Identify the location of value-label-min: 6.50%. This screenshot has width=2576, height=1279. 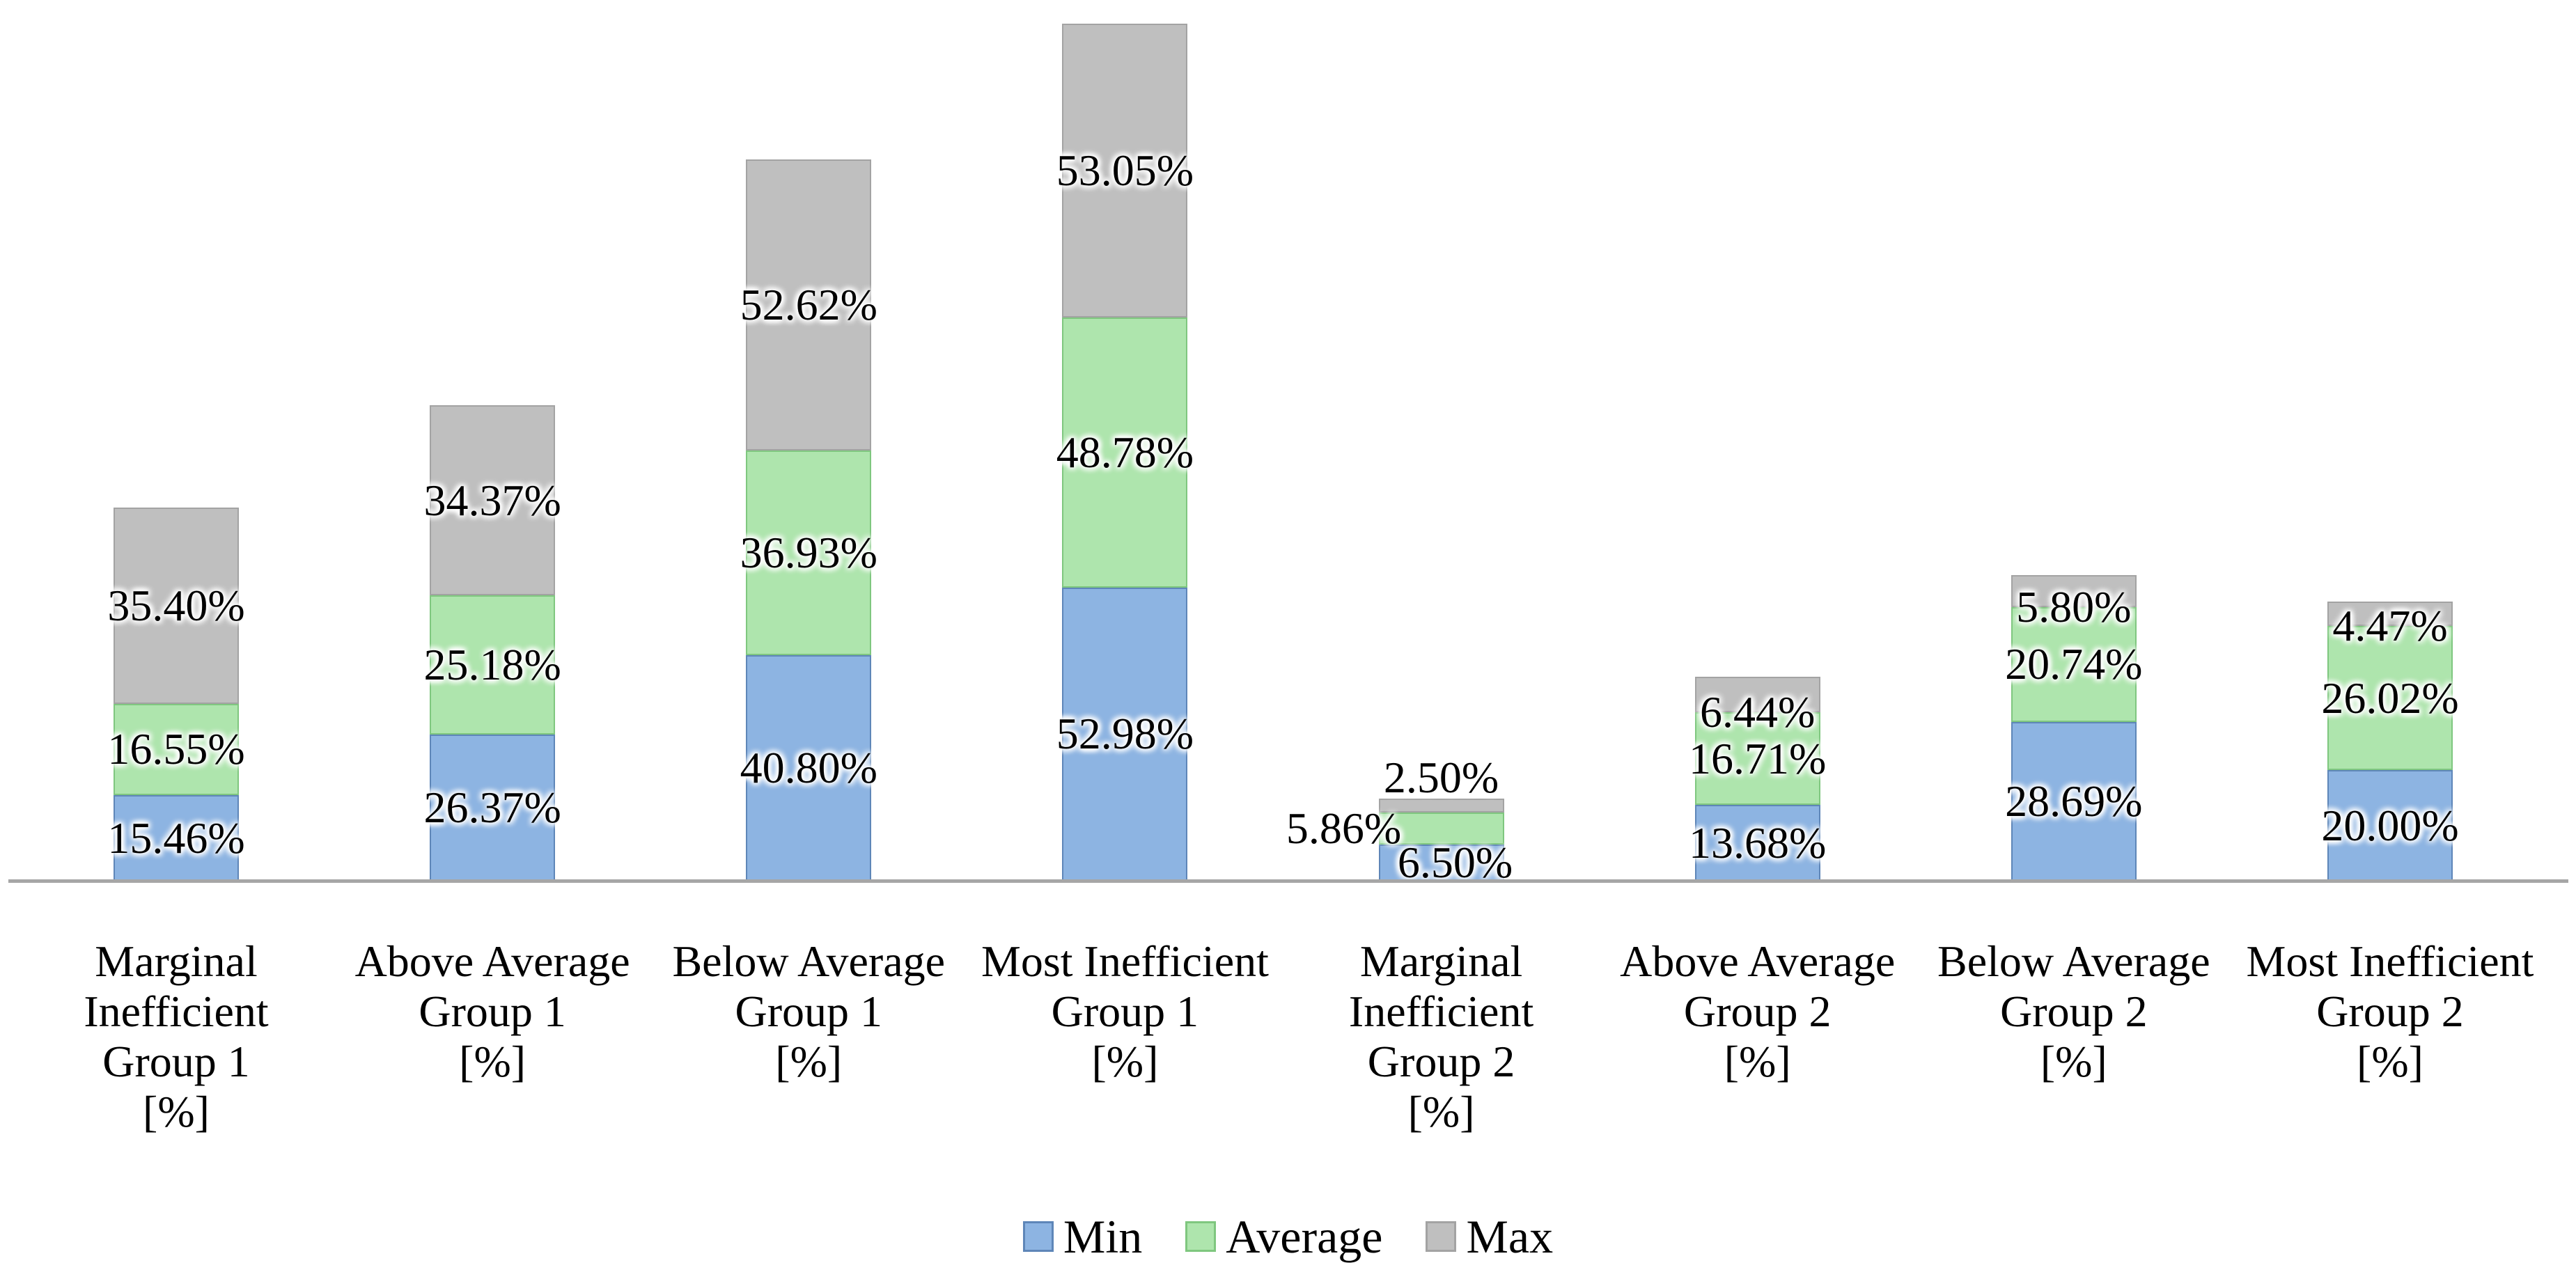
(1455, 863).